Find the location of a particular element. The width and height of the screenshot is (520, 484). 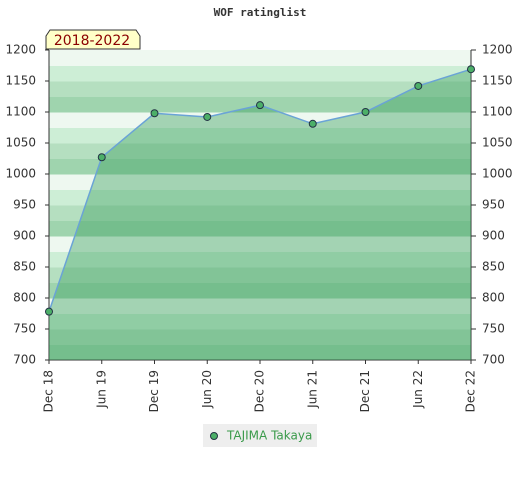

y-tick-label: 1100 is located at coordinates (20, 112).